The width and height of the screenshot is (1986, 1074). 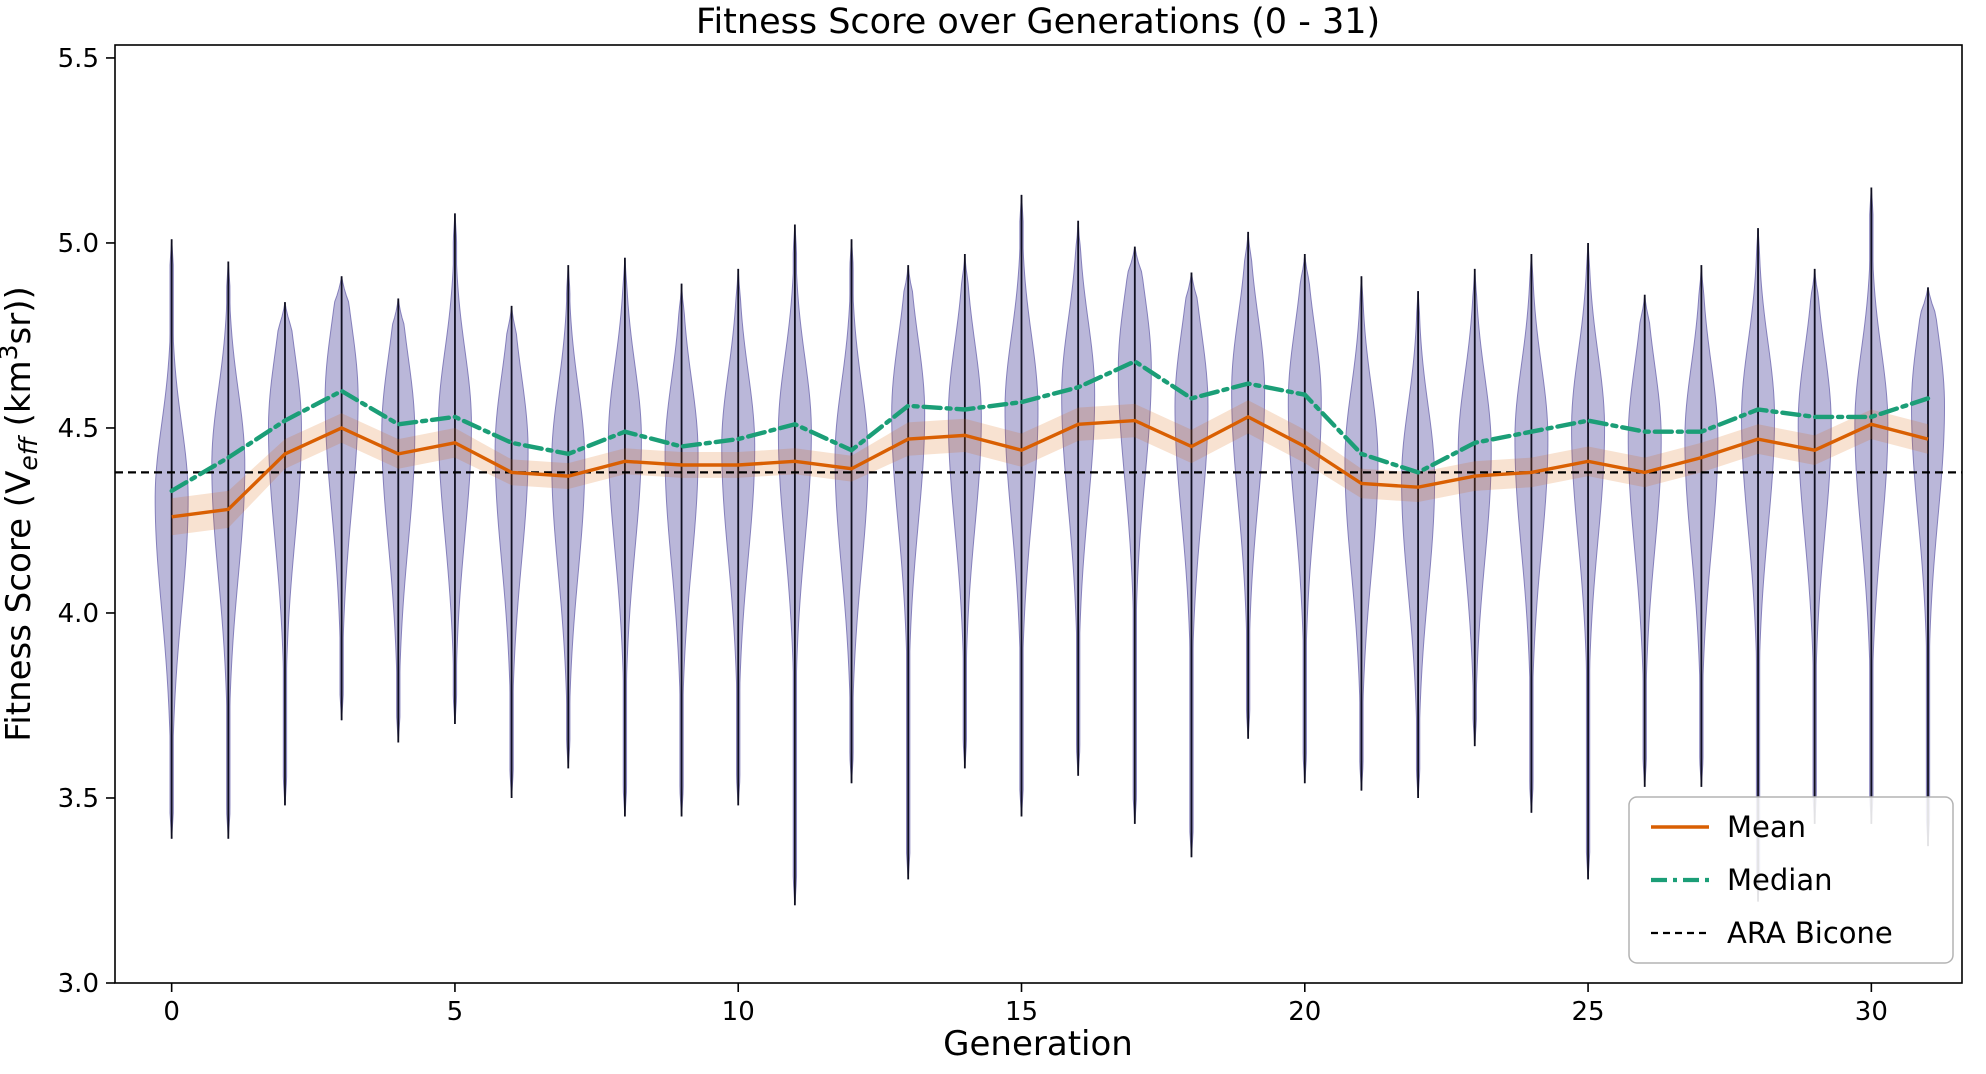 What do you see at coordinates (19, 606) in the screenshot?
I see `y-label-prefix: Fitness Score (V` at bounding box center [19, 606].